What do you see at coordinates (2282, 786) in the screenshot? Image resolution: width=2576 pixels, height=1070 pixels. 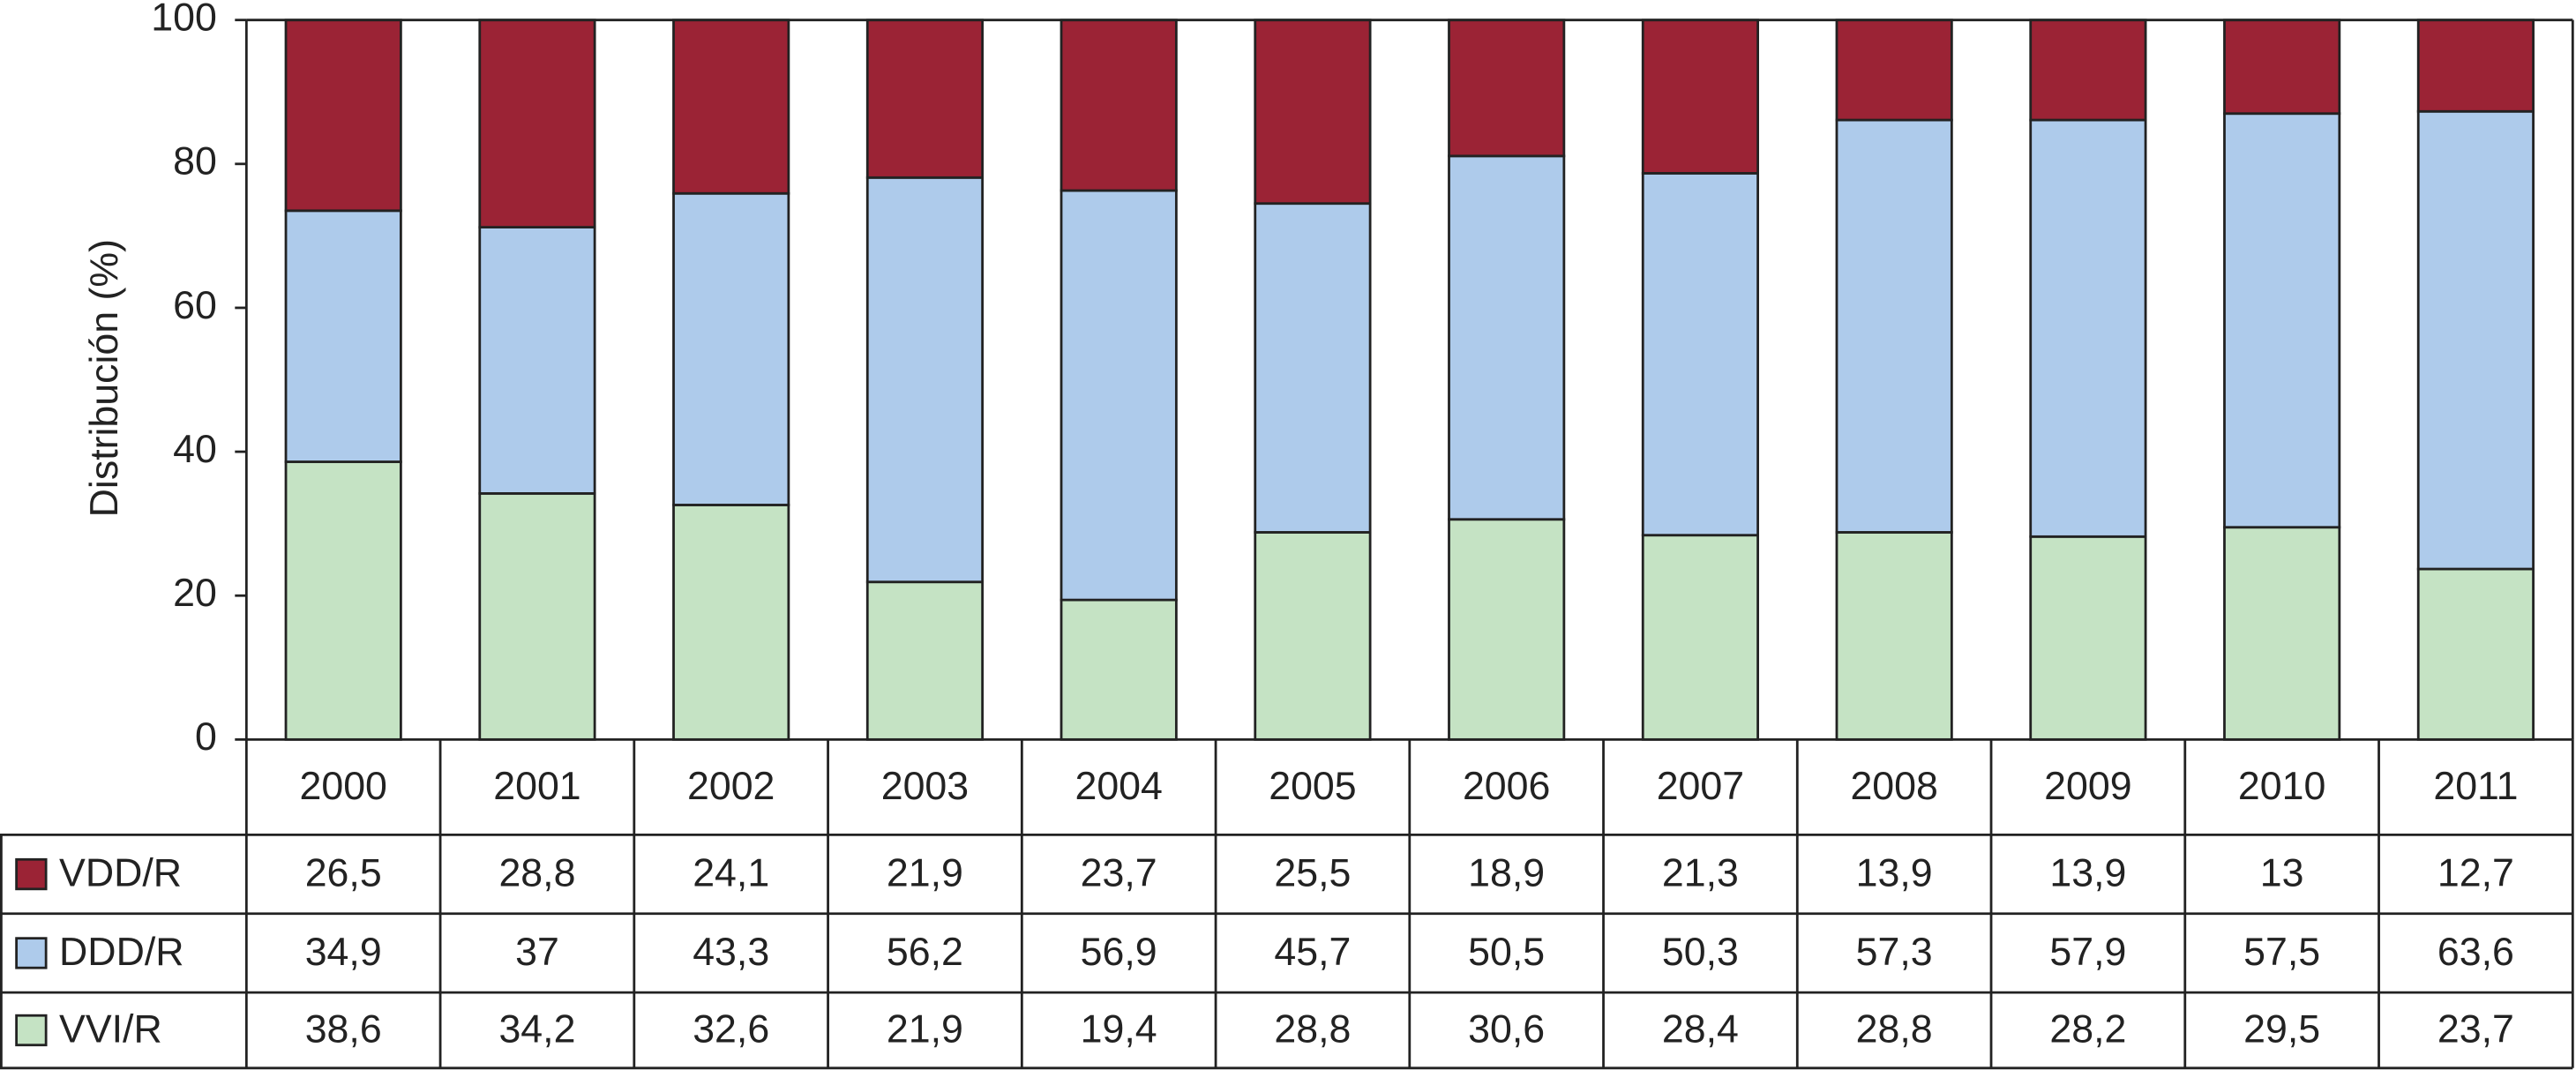 I see `x-tick-label: 2010` at bounding box center [2282, 786].